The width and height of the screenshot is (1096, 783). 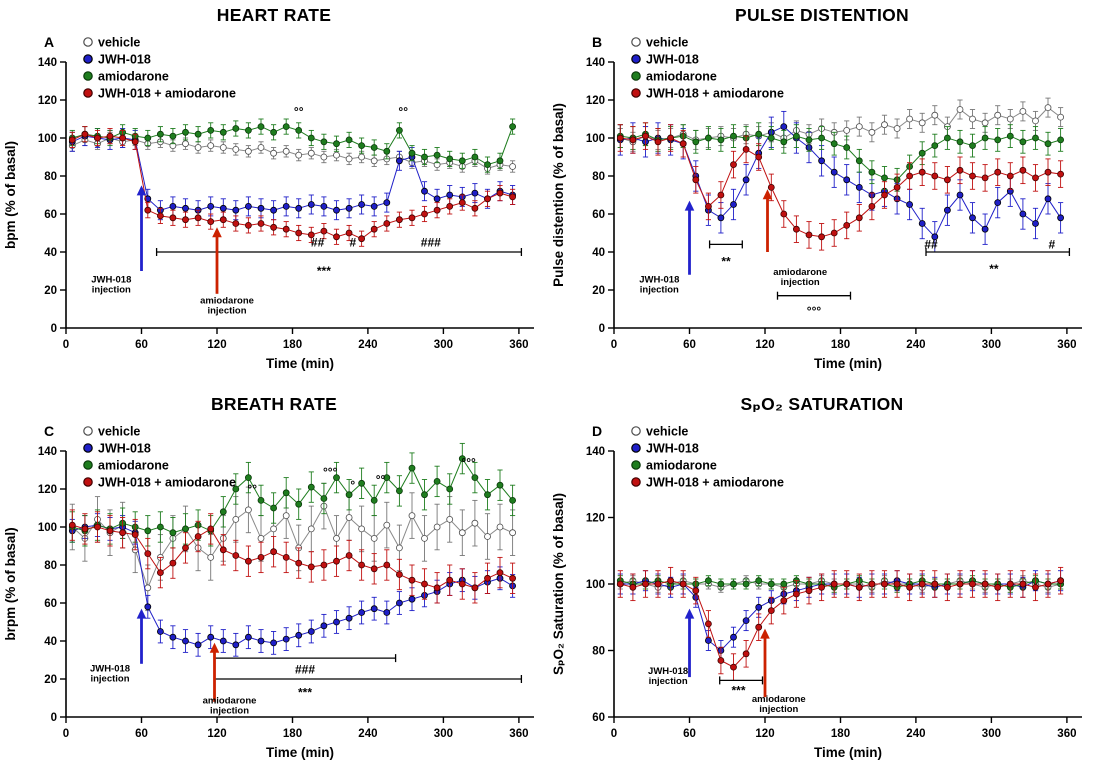 What do you see at coordinates (292, 556) in the screenshot?
I see `series-jwh-018-amiodarone` at bounding box center [292, 556].